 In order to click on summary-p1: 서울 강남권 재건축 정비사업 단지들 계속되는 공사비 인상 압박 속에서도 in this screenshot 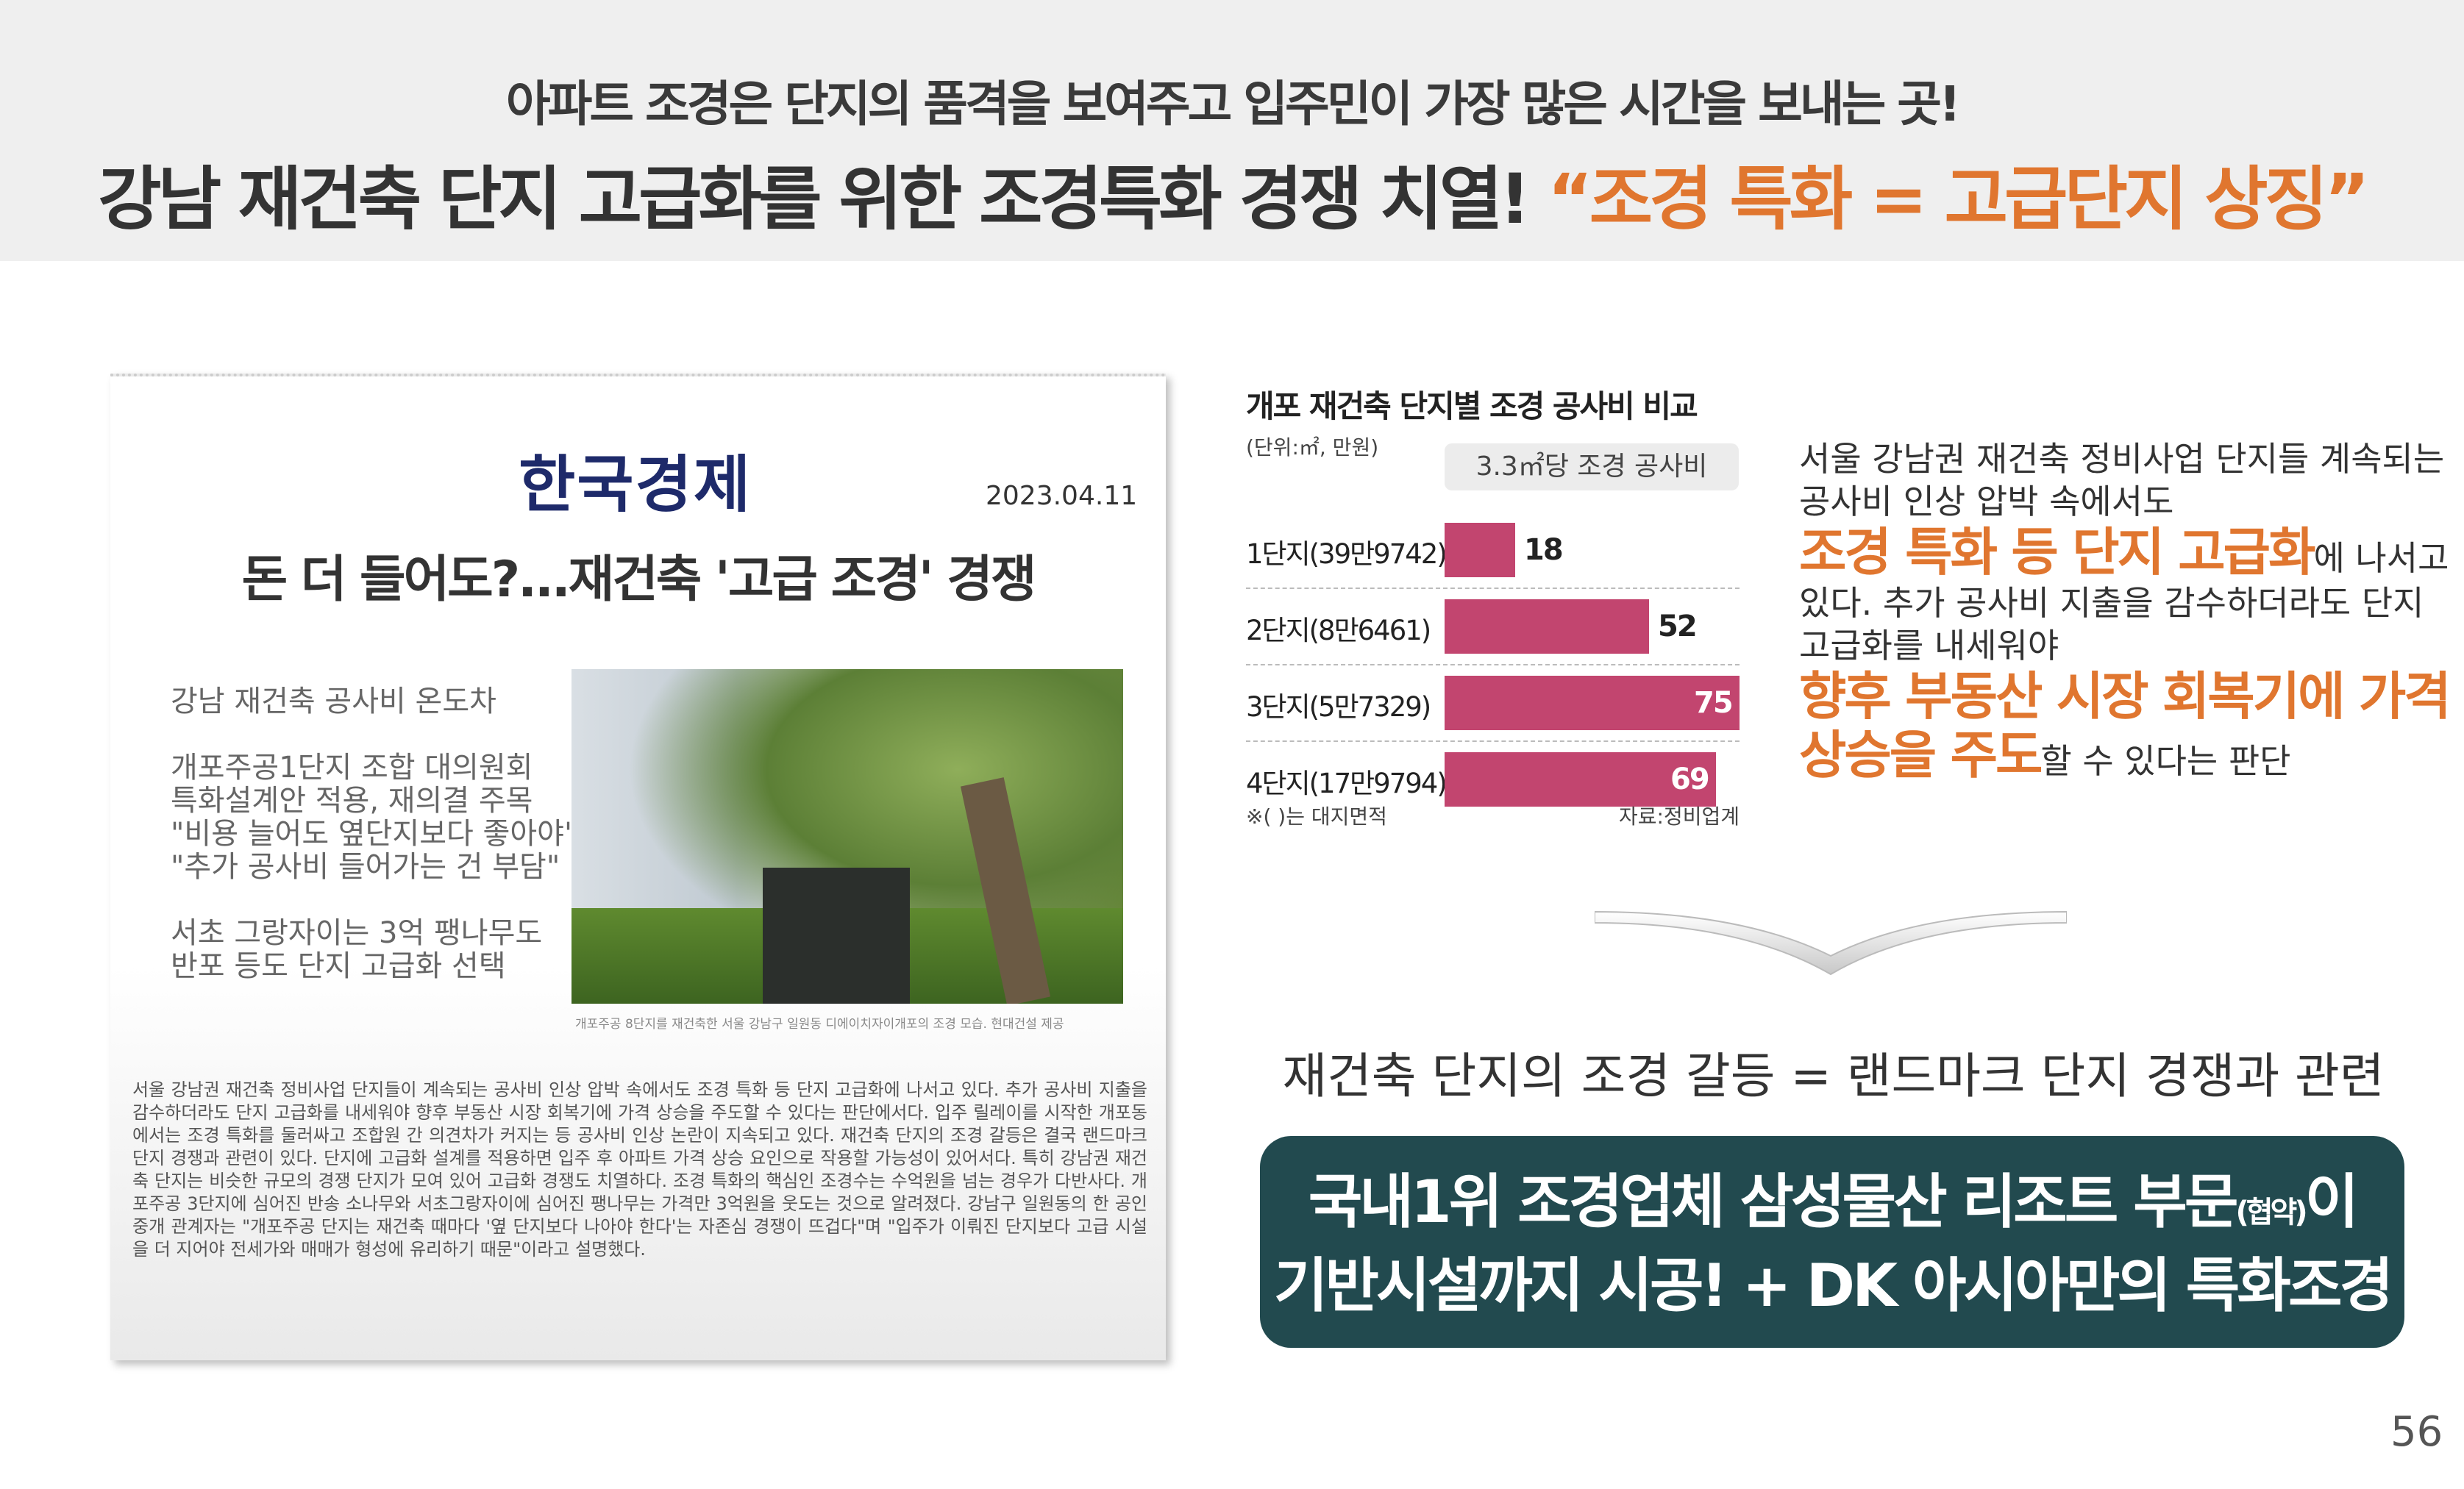, I will do `click(2122, 480)`.